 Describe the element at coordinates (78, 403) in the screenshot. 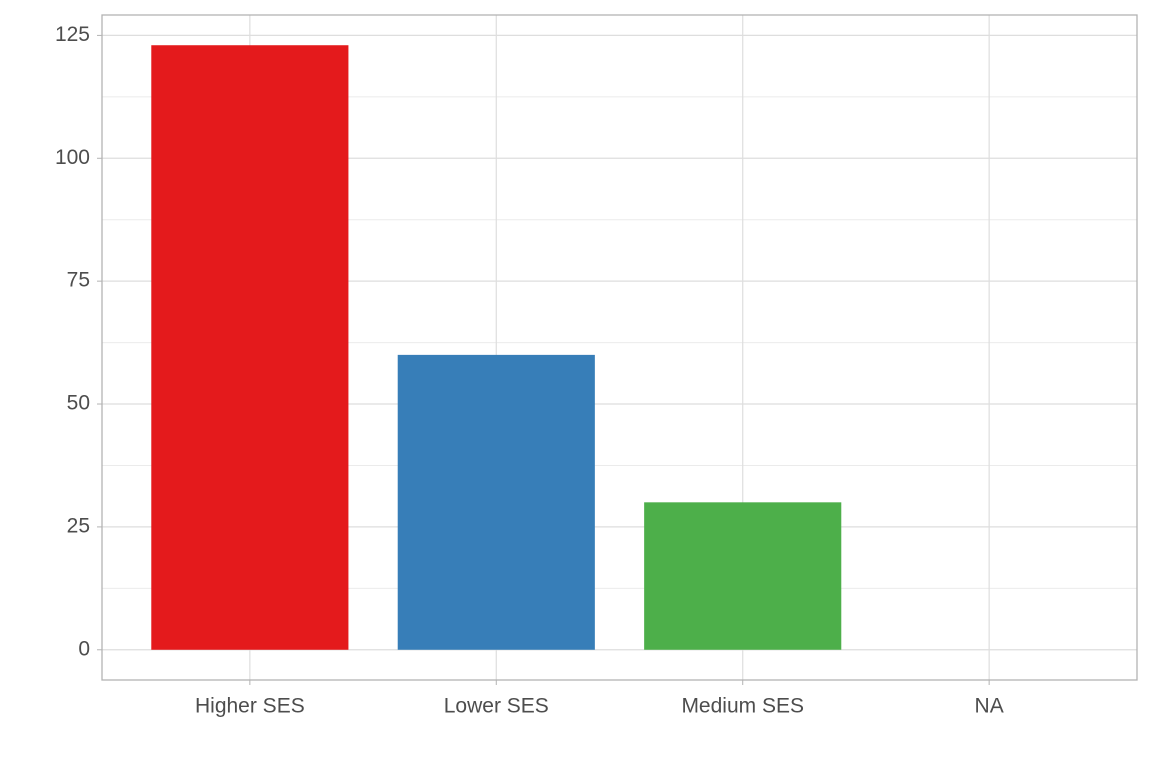

I see `y-tick-label: 50` at that location.